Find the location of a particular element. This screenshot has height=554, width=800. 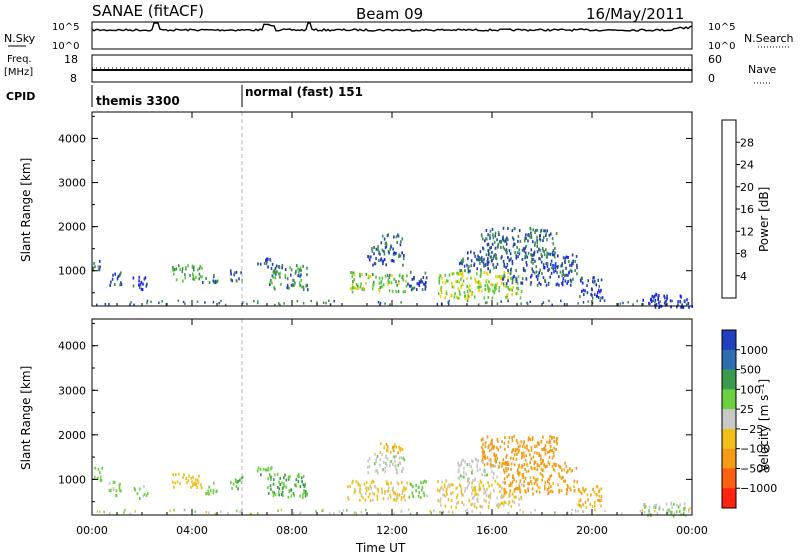

nsearch-tick-top: 10^5 is located at coordinates (721, 27).